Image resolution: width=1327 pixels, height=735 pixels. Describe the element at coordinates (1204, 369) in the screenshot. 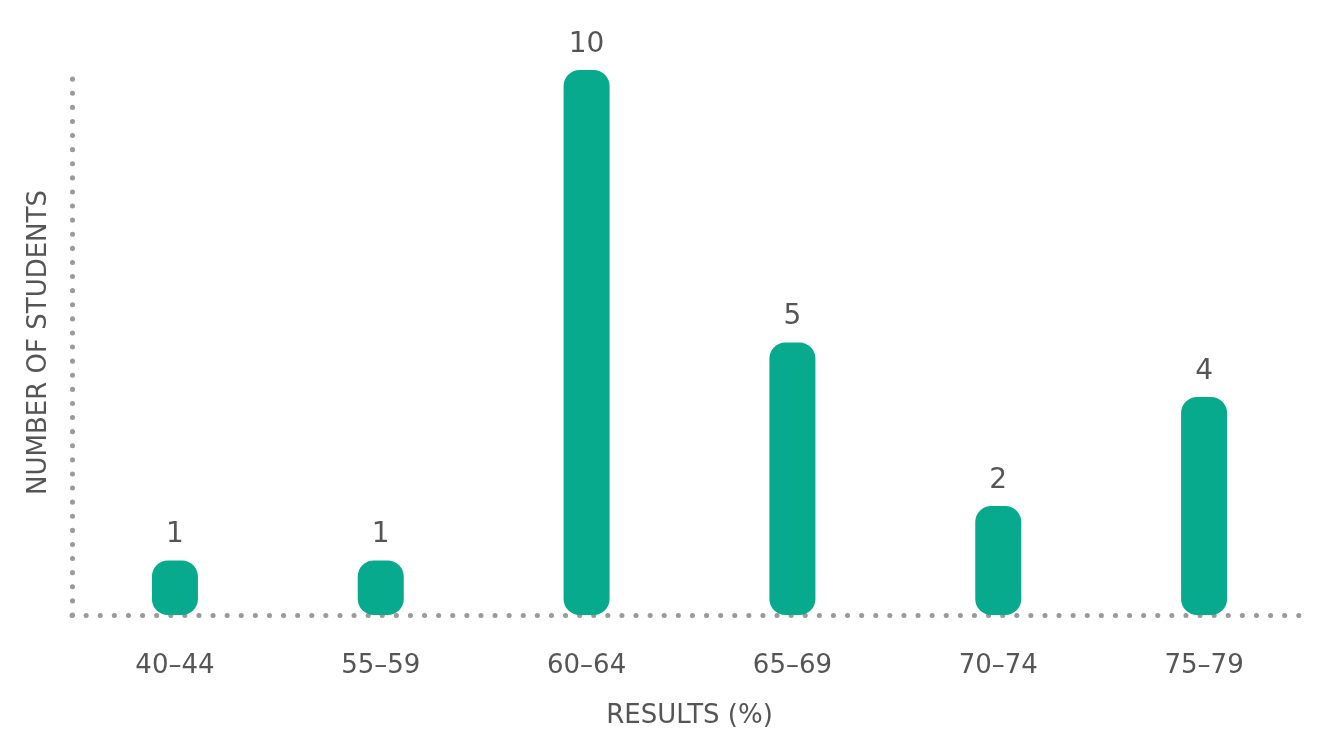

I see `data-label: 4` at that location.